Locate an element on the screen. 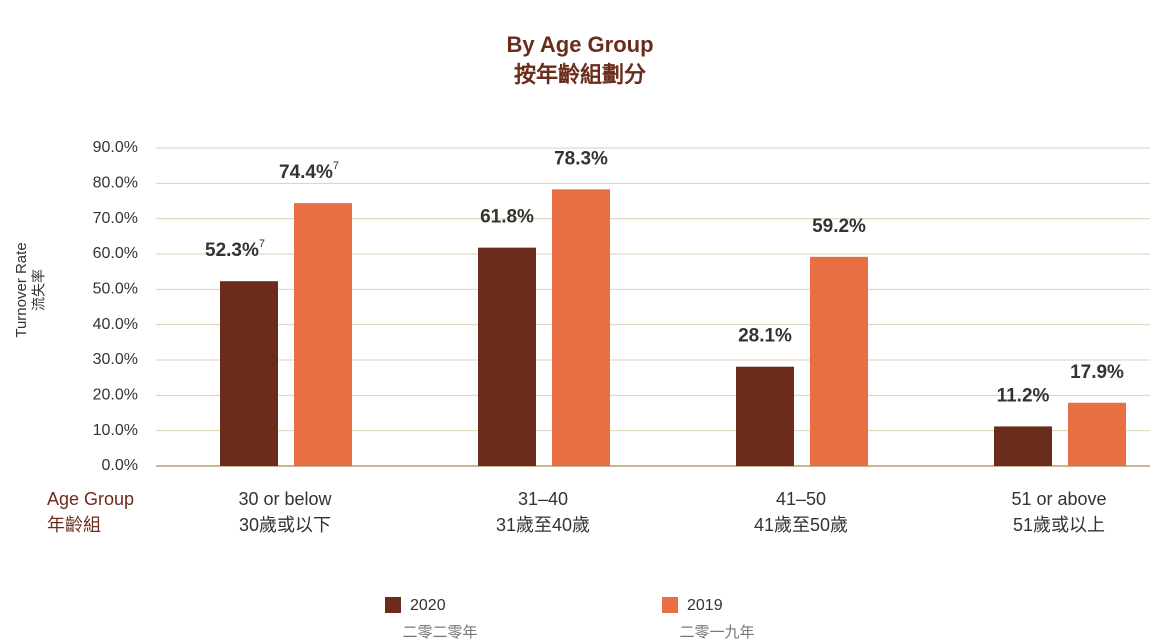 The image size is (1159, 641). y-tick-label: 0.0% is located at coordinates (120, 465).